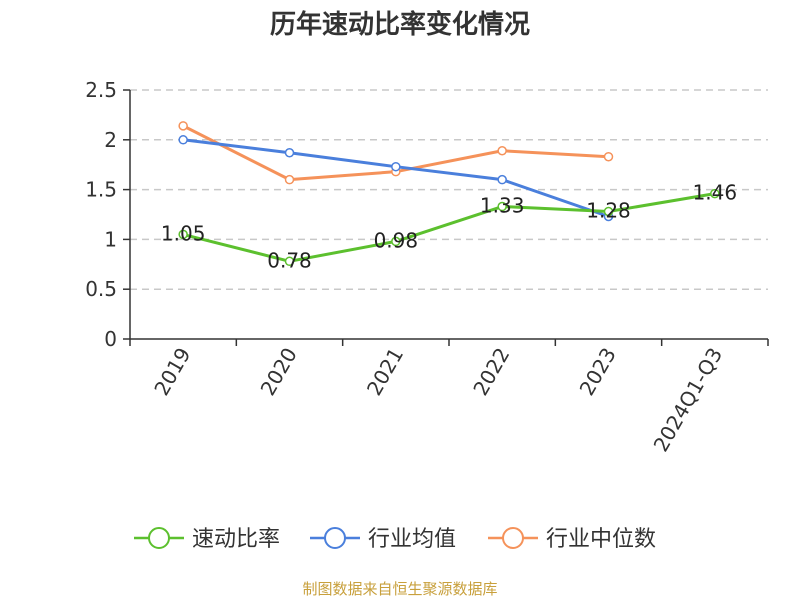 This screenshot has height=600, width=800. What do you see at coordinates (101, 190) in the screenshot?
I see `y-tick-label: 1.5` at bounding box center [101, 190].